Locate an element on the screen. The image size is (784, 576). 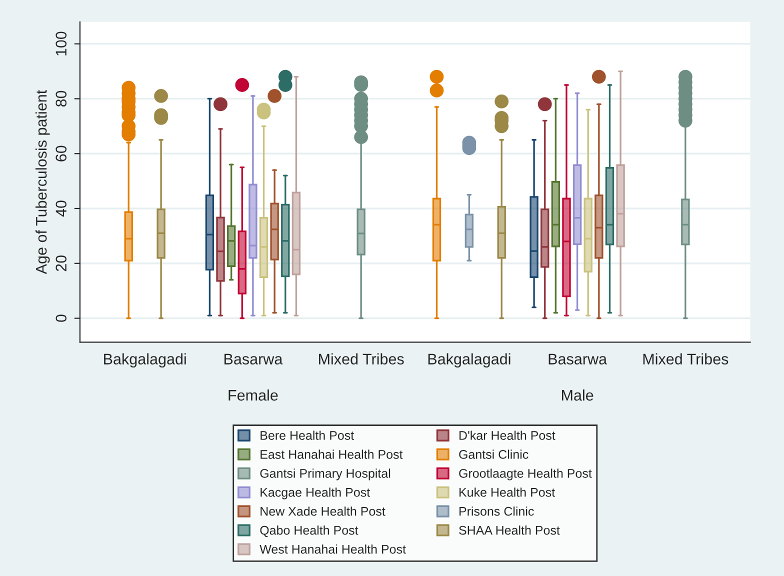
legend-label: SHAA Health Post is located at coordinates (509, 530).